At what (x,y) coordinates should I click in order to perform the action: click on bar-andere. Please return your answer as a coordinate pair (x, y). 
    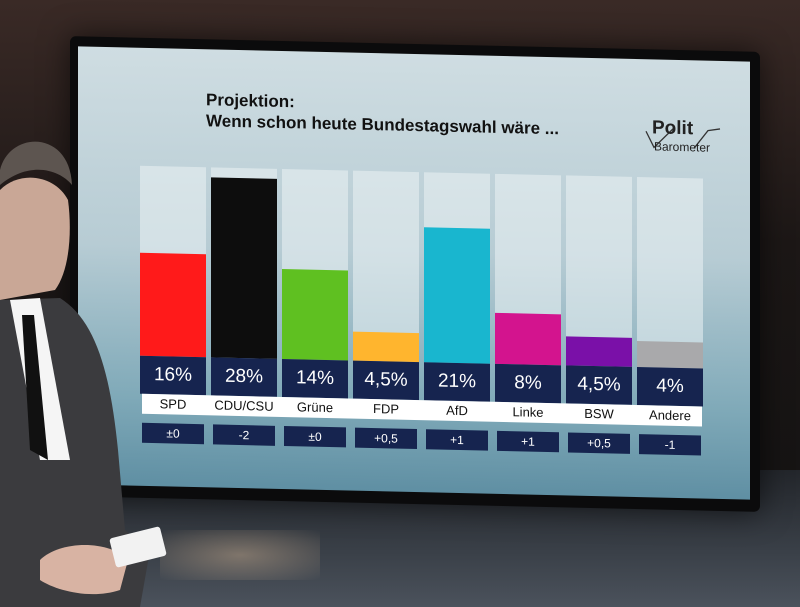
    Looking at the image, I should click on (670, 355).